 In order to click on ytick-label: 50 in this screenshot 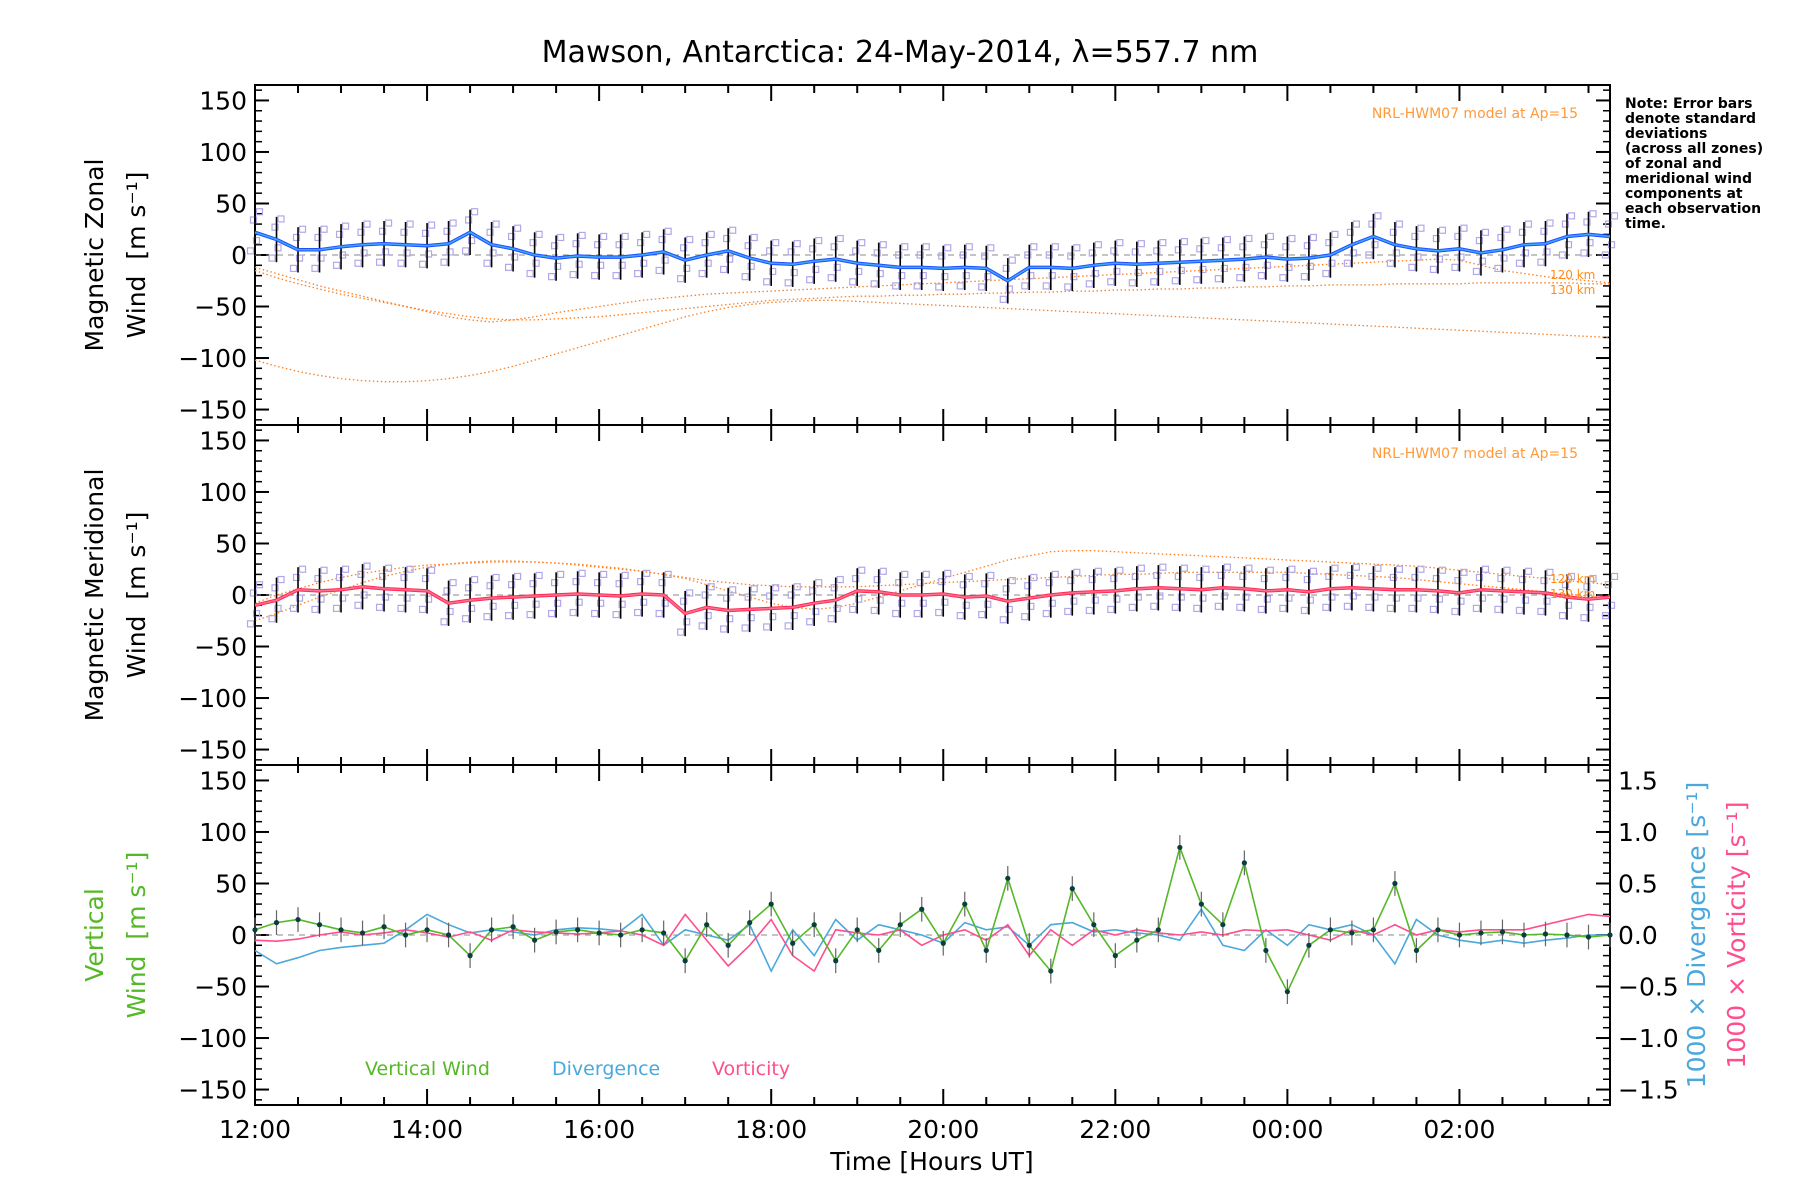, I will do `click(231, 883)`.